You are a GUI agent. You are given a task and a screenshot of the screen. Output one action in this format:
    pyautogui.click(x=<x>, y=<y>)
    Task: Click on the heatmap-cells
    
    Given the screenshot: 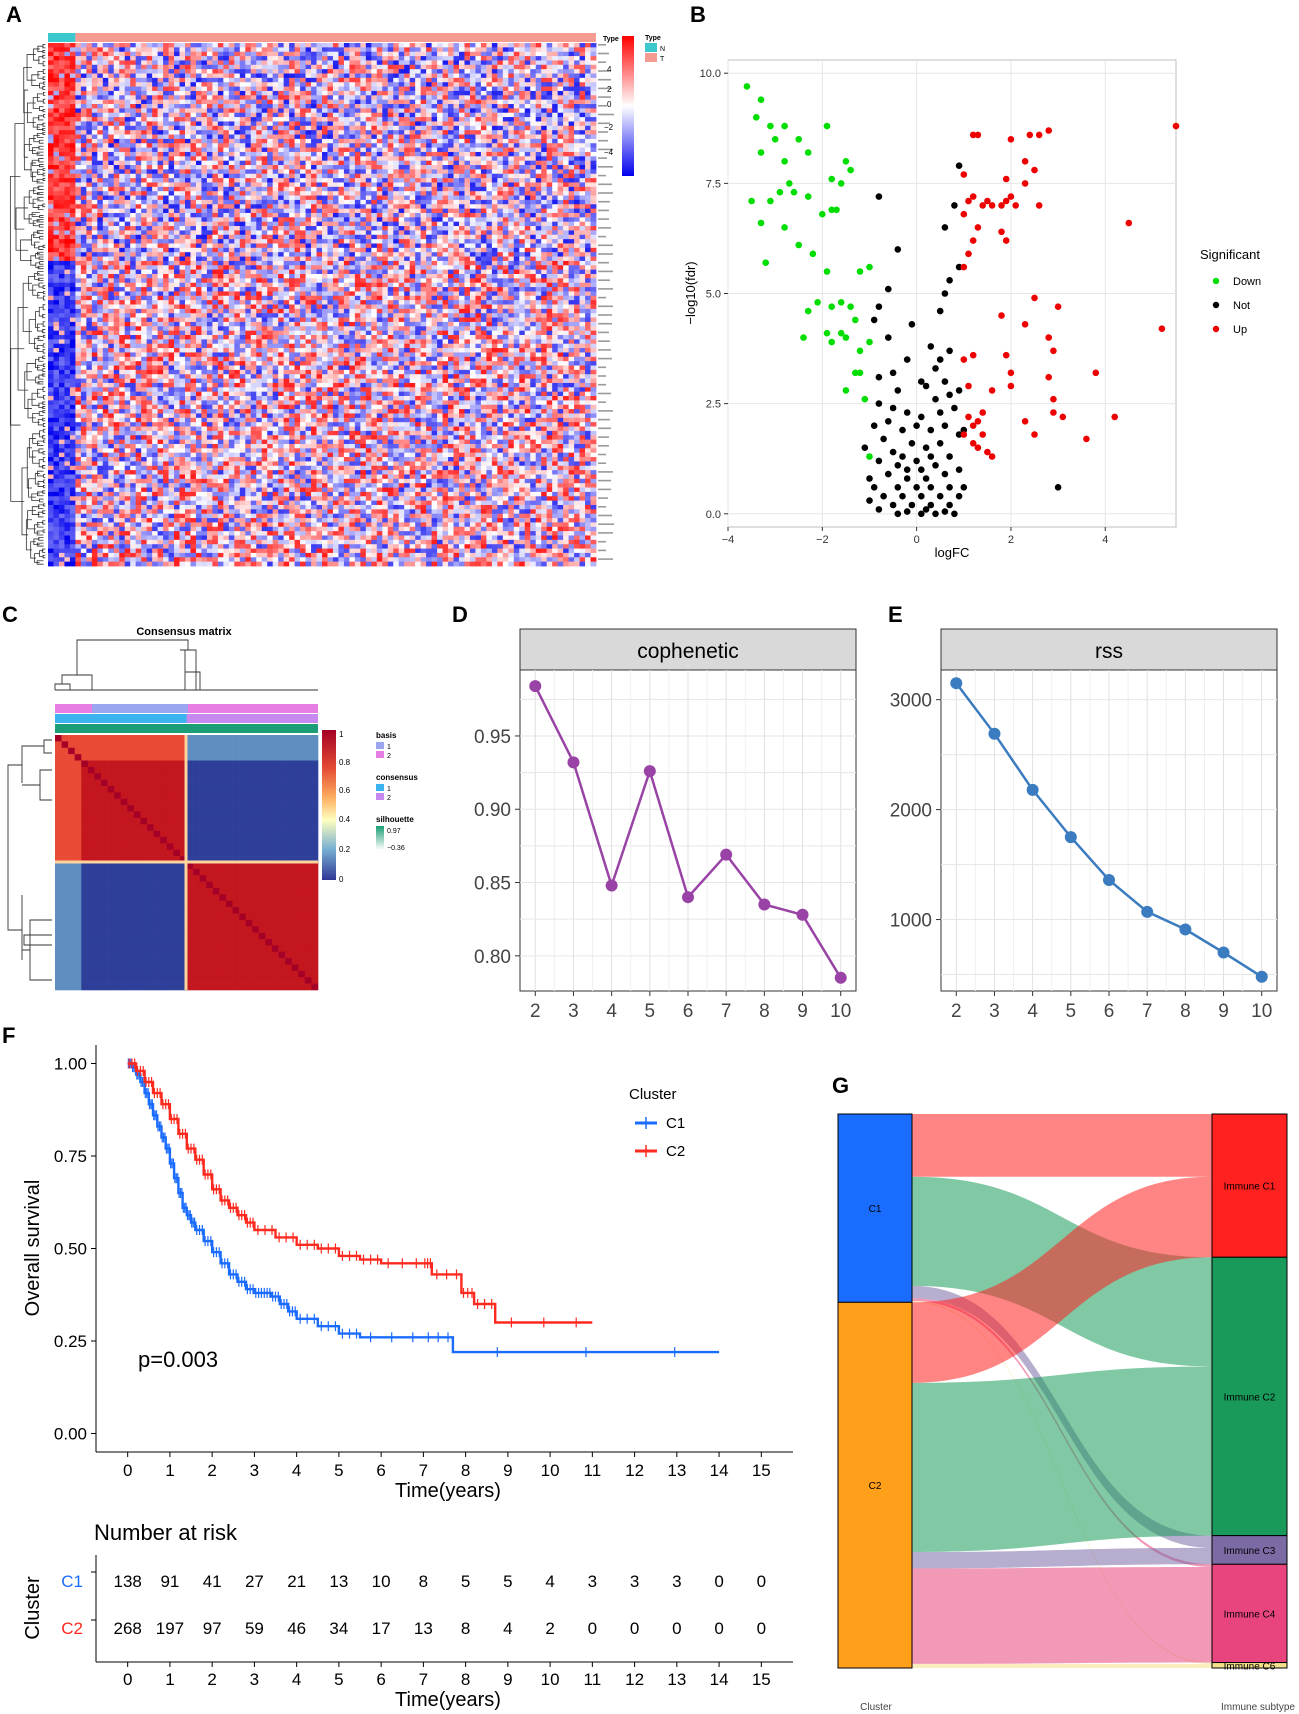 What is the action you would take?
    pyautogui.click(x=322, y=305)
    